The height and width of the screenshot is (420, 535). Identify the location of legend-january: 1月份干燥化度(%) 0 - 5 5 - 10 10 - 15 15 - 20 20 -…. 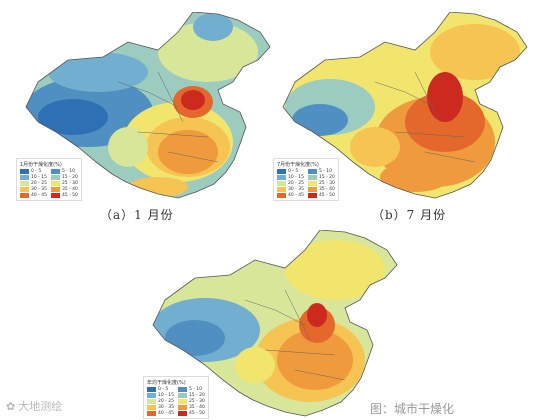
(49, 179).